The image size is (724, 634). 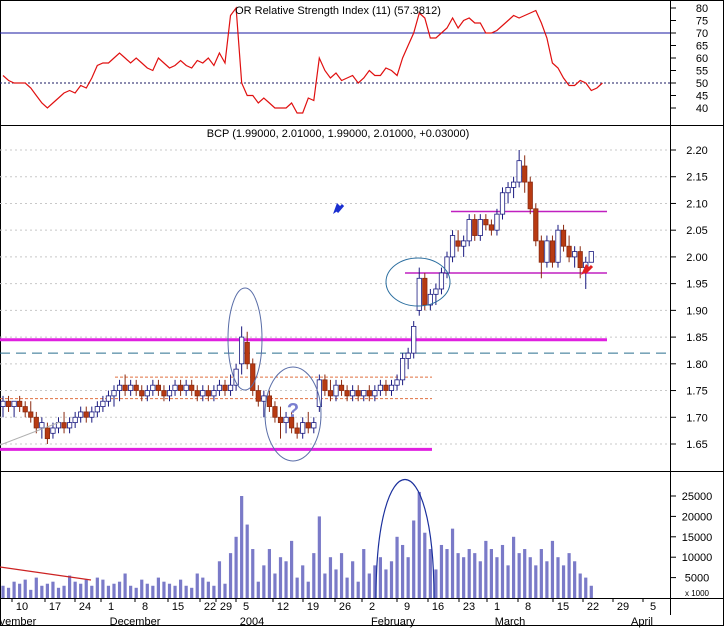 What do you see at coordinates (696, 231) in the screenshot?
I see `price-tick-label: 2.05` at bounding box center [696, 231].